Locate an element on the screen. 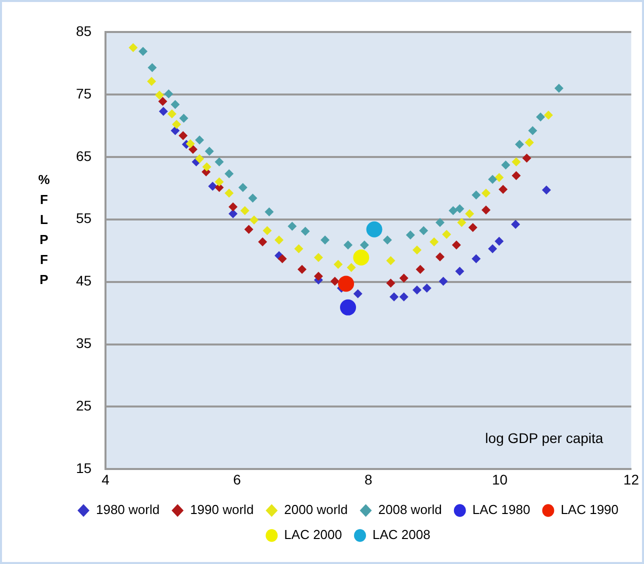 The image size is (644, 564). x-tick-label: 8 is located at coordinates (368, 479).